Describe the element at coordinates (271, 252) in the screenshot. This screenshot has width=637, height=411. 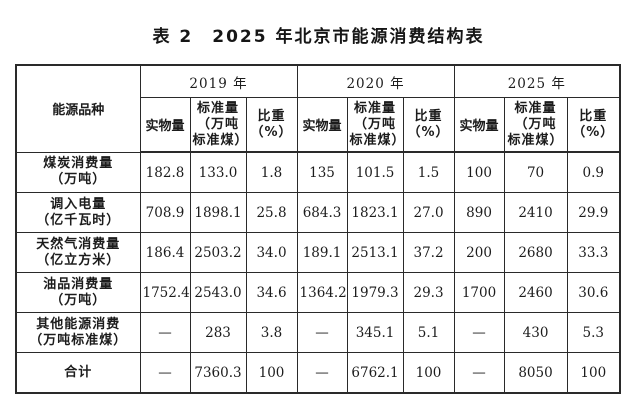
I see `cell-value: 34.0` at that location.